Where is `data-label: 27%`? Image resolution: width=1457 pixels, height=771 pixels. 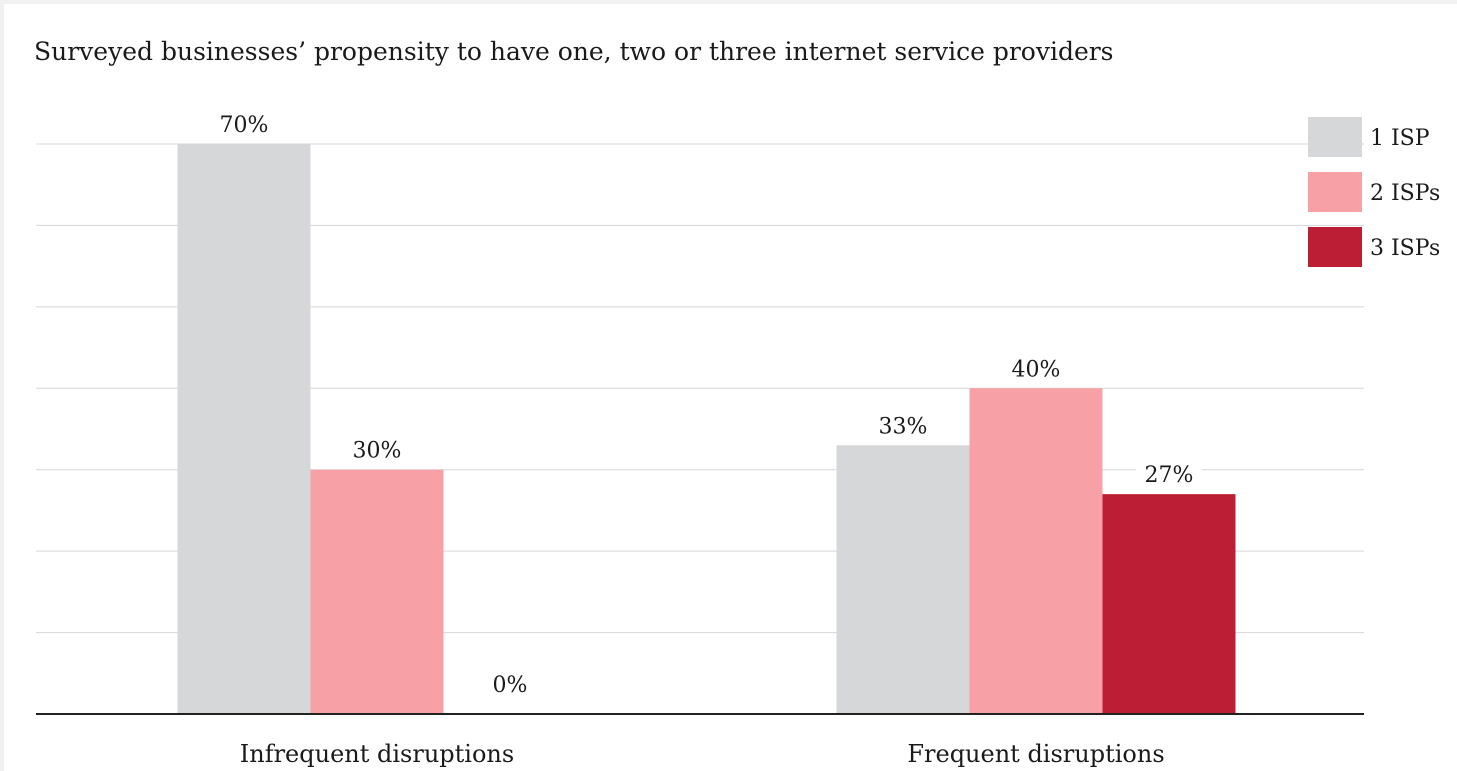
data-label: 27% is located at coordinates (1169, 475).